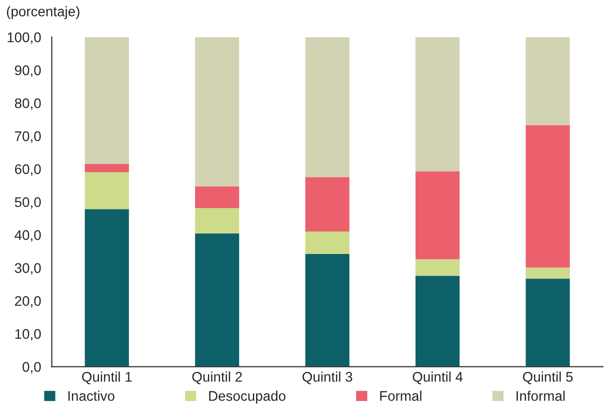  Describe the element at coordinates (540, 395) in the screenshot. I see `legend-label: Informal` at that location.